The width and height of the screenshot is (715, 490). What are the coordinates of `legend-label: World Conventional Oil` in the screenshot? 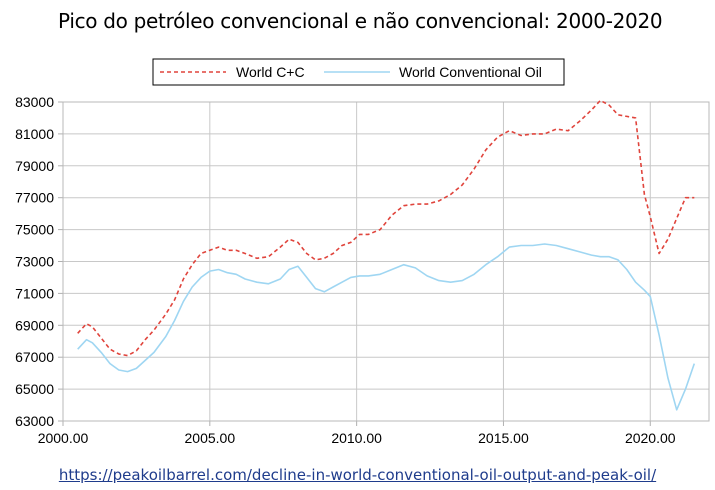 It's located at (470, 72).